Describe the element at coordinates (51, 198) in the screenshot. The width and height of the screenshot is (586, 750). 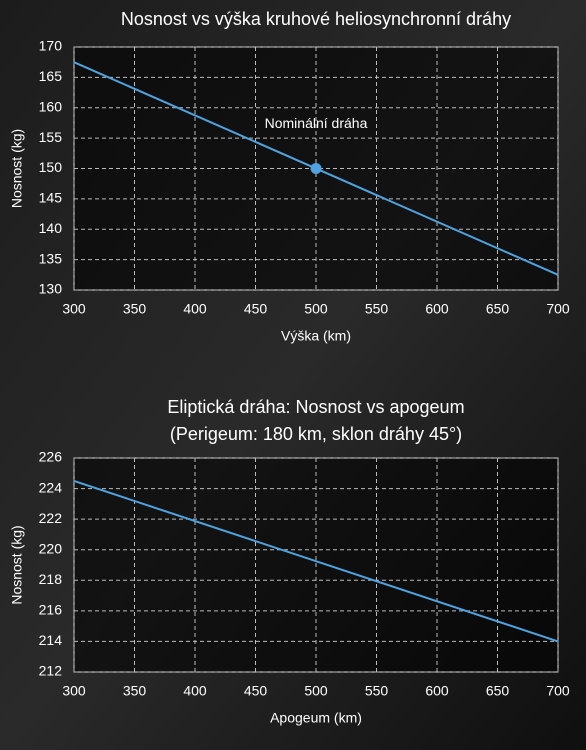
I see `y-tick-label: 145` at that location.